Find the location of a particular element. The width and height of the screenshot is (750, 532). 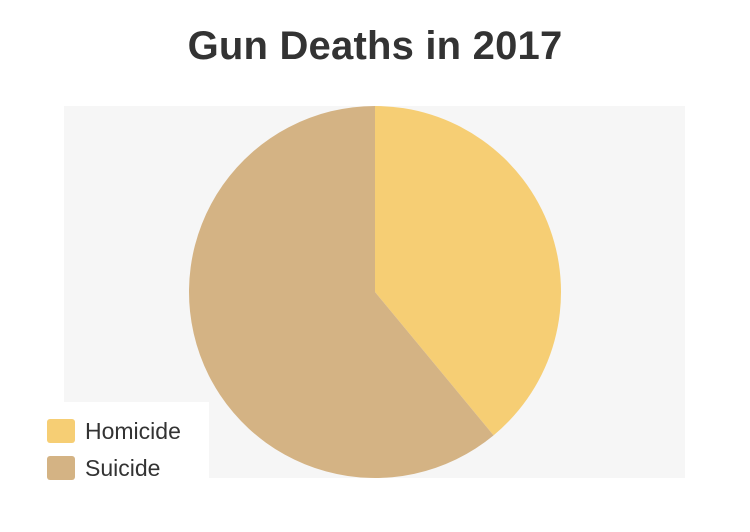

legend-swatch-suicide is located at coordinates (61, 468).